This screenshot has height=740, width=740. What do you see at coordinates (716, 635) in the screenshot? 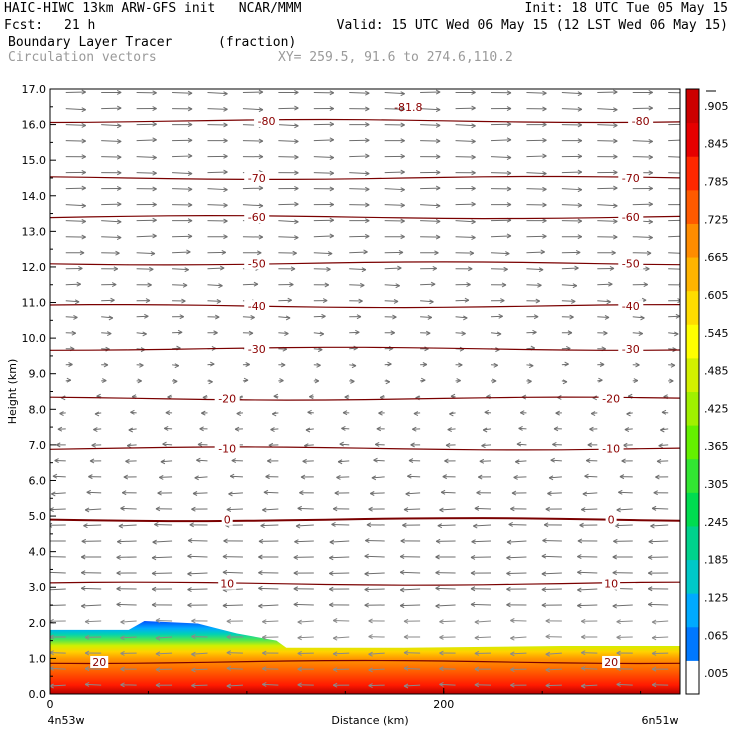
I see `colorbar-label: .065` at bounding box center [716, 635].